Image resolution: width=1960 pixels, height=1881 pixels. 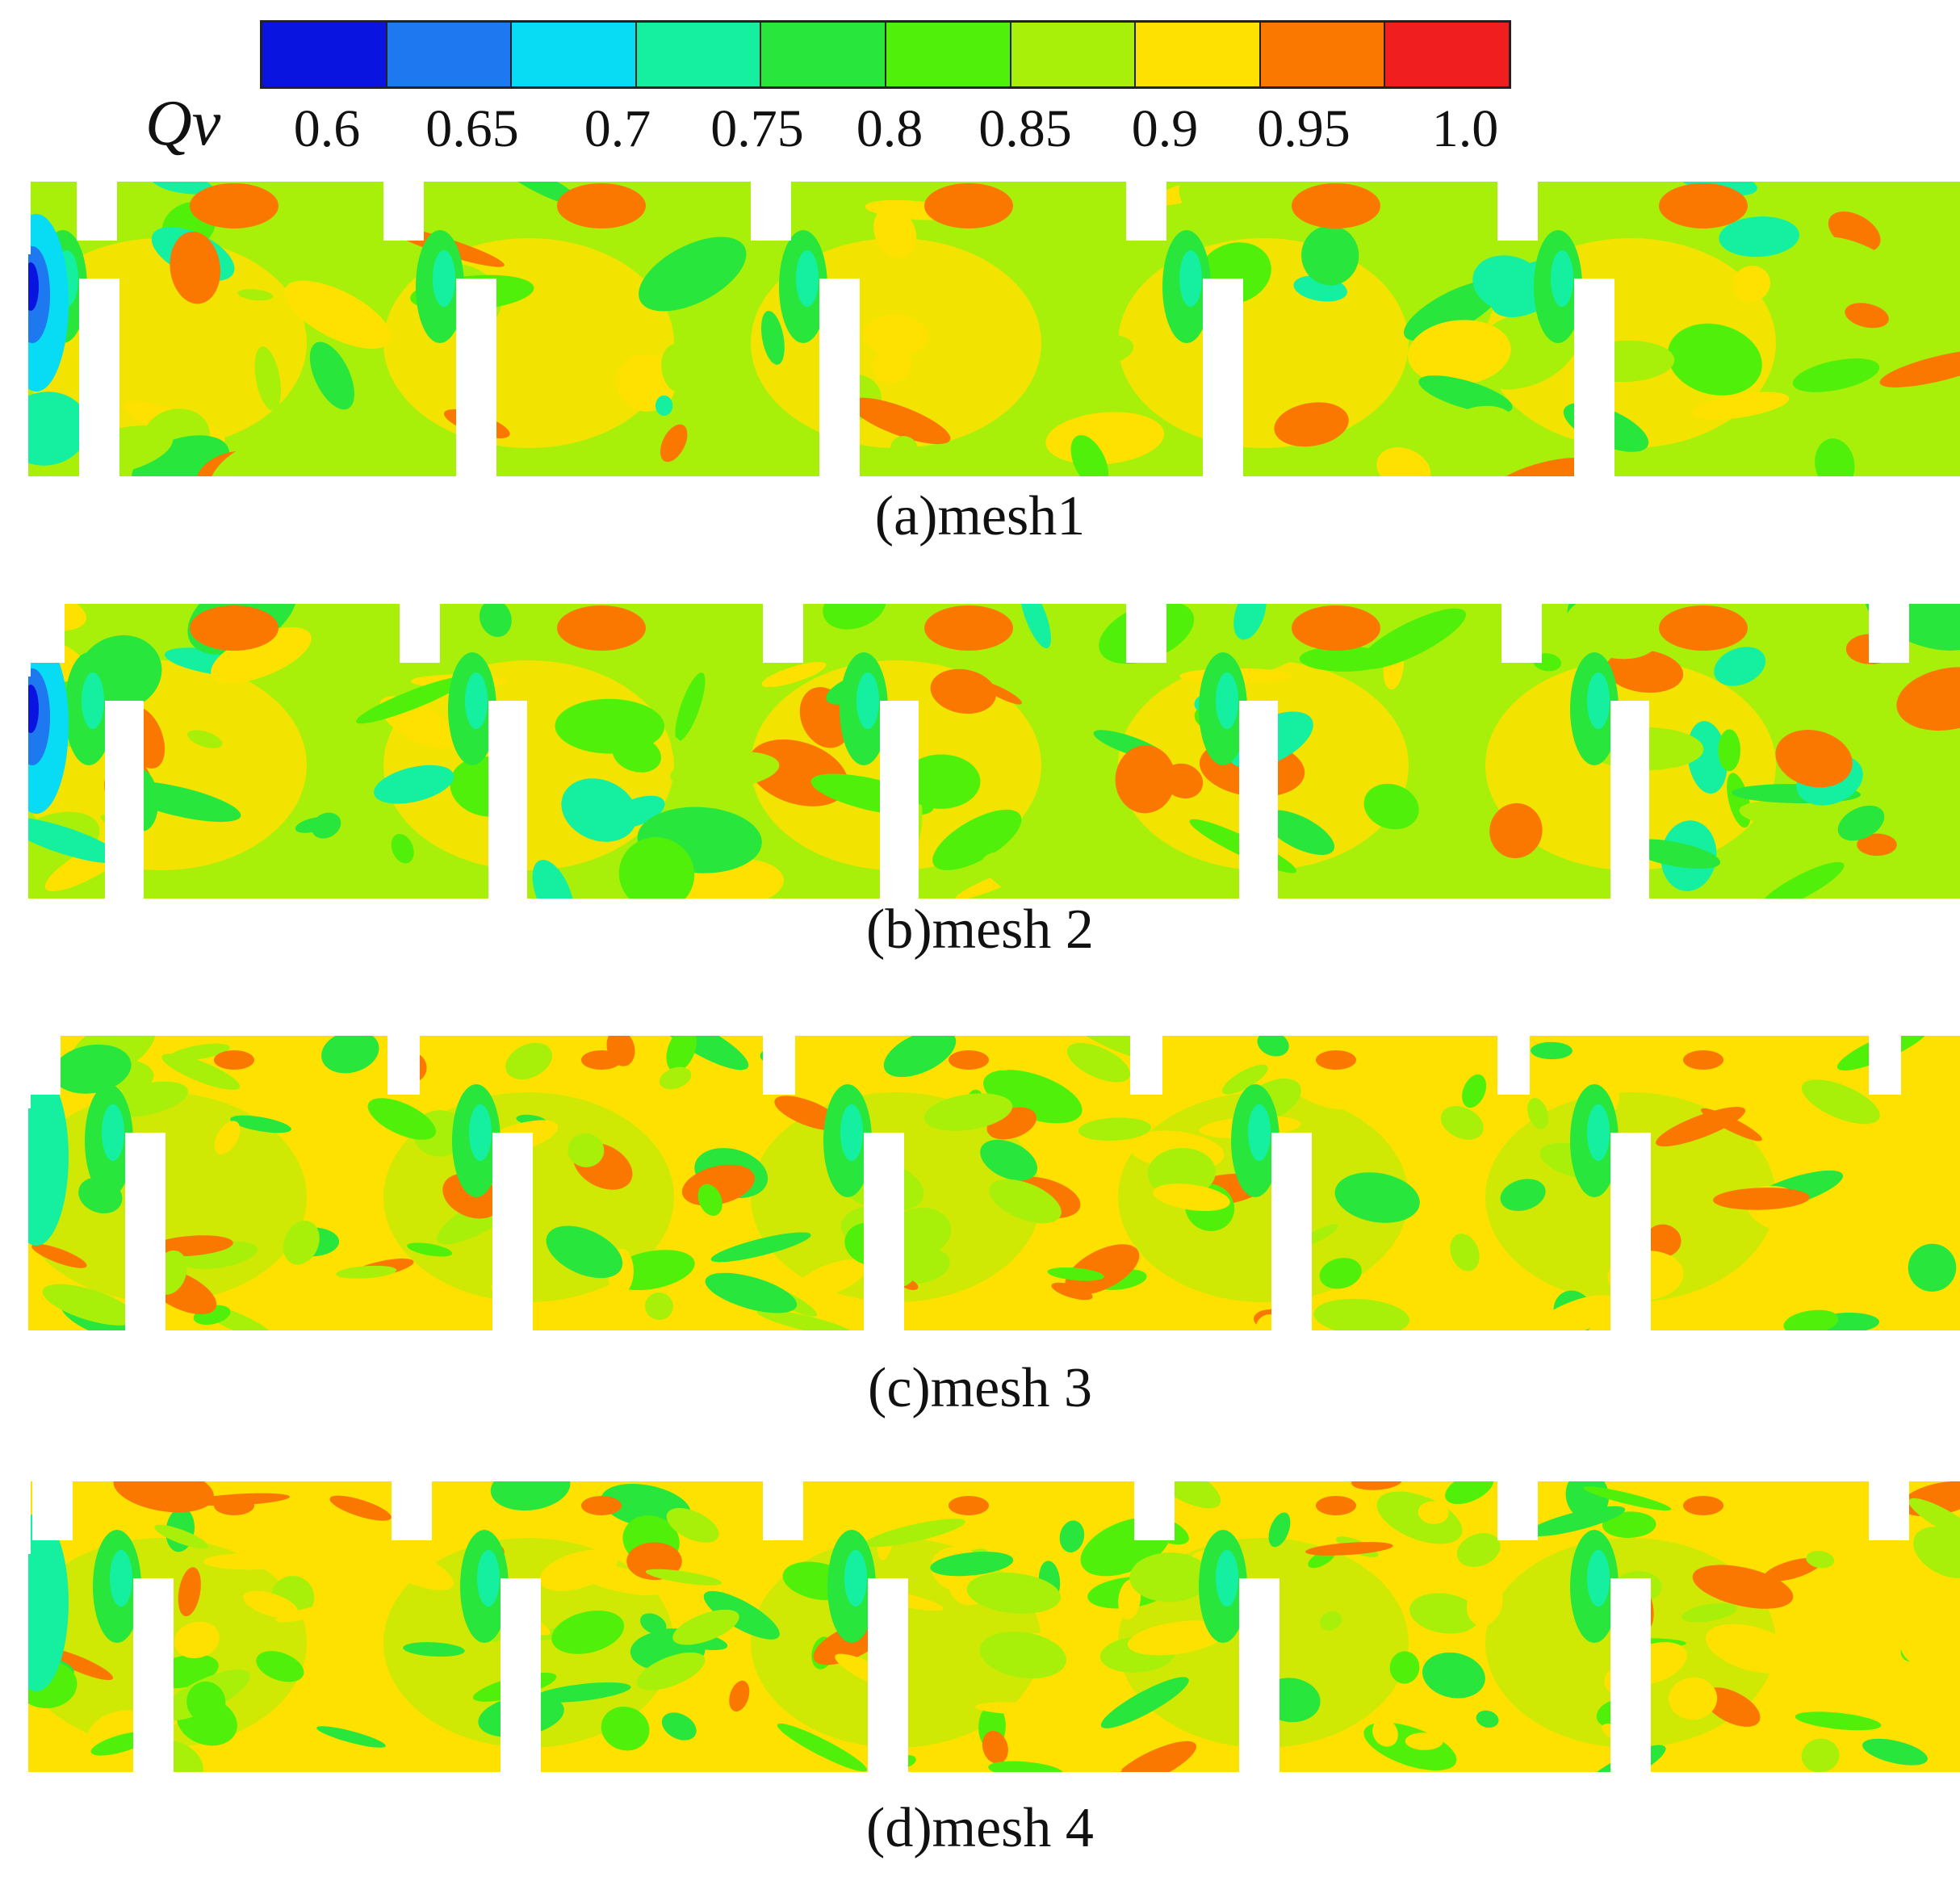 I want to click on panel-caption-mesh2: (b)mesh 2, so click(x=980, y=930).